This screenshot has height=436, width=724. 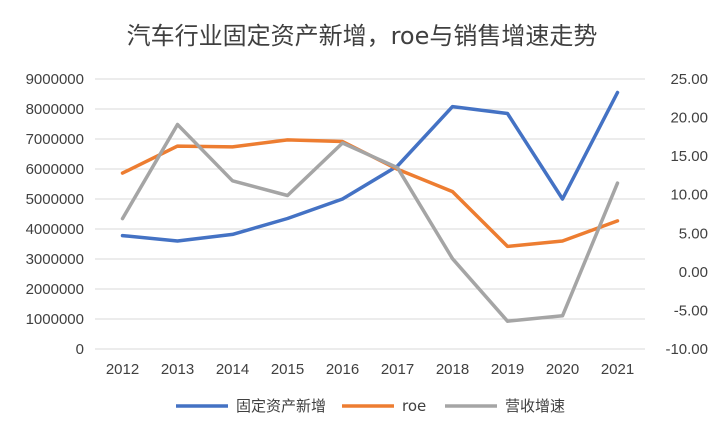 What do you see at coordinates (55, 169) in the screenshot?
I see `left-tick-label: 6000000` at bounding box center [55, 169].